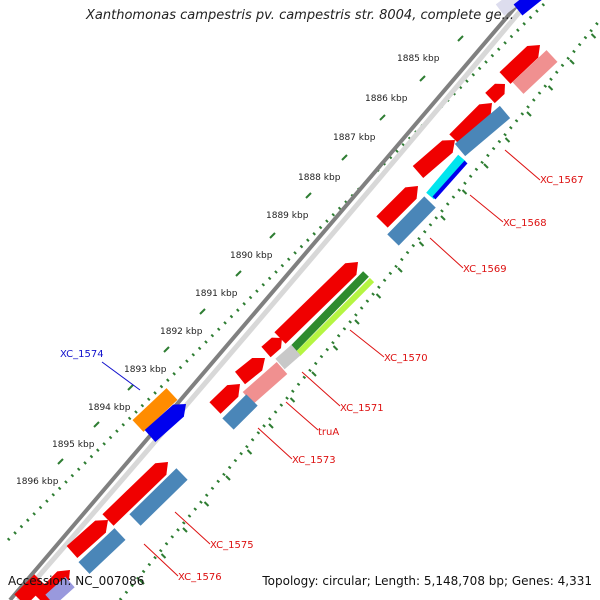  What do you see at coordinates (73, 445) in the screenshot?
I see `tick-label: 1895 kbp` at bounding box center [73, 445].